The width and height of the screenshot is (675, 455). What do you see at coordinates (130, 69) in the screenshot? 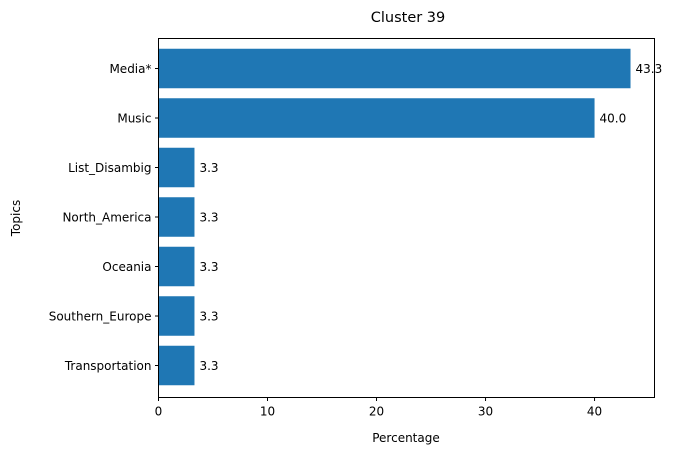
I see `y-tick-label: Media*` at bounding box center [130, 69].